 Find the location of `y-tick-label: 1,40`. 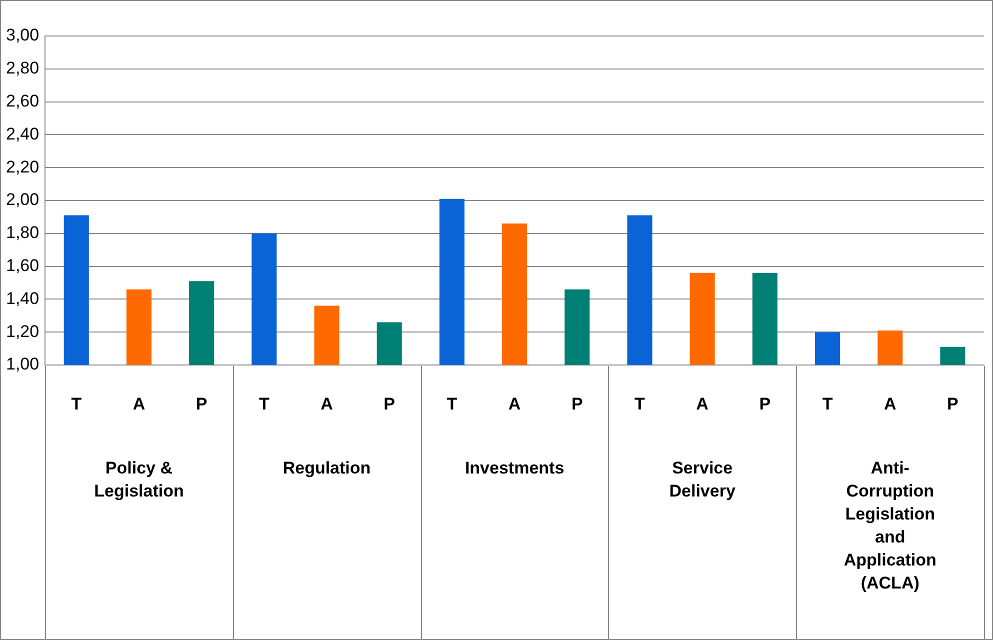

y-tick-label: 1,40 is located at coordinates (23, 298).